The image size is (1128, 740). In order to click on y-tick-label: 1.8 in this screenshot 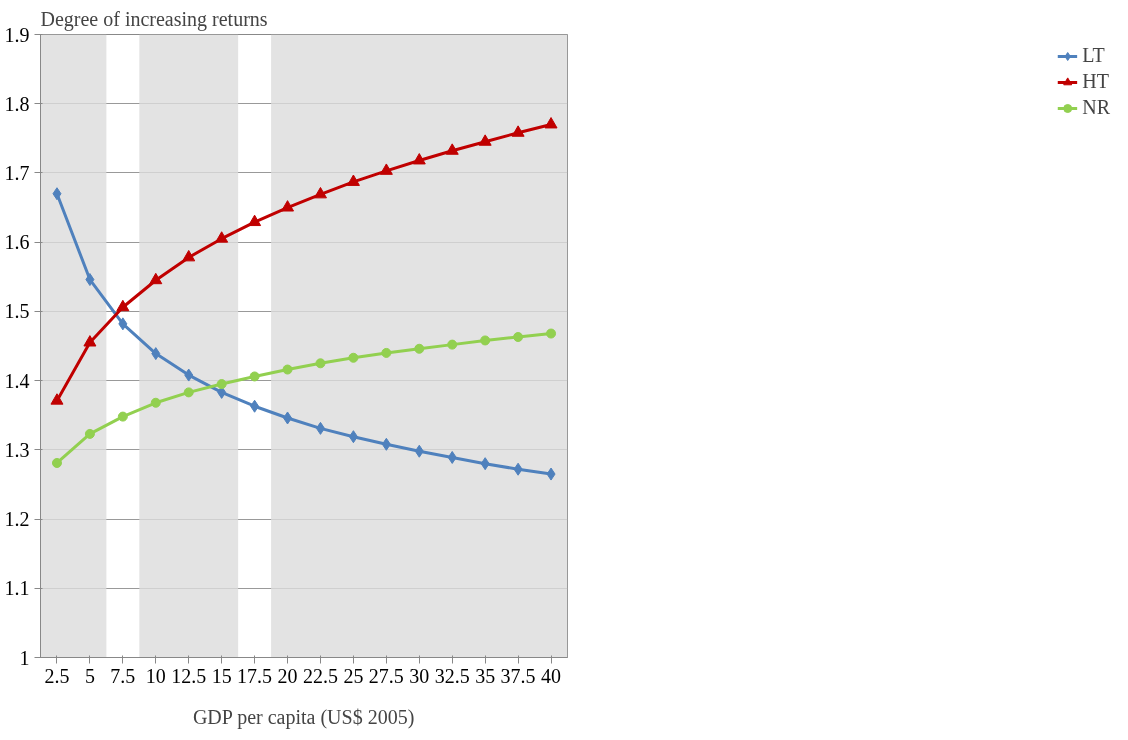, I will do `click(17, 103)`.